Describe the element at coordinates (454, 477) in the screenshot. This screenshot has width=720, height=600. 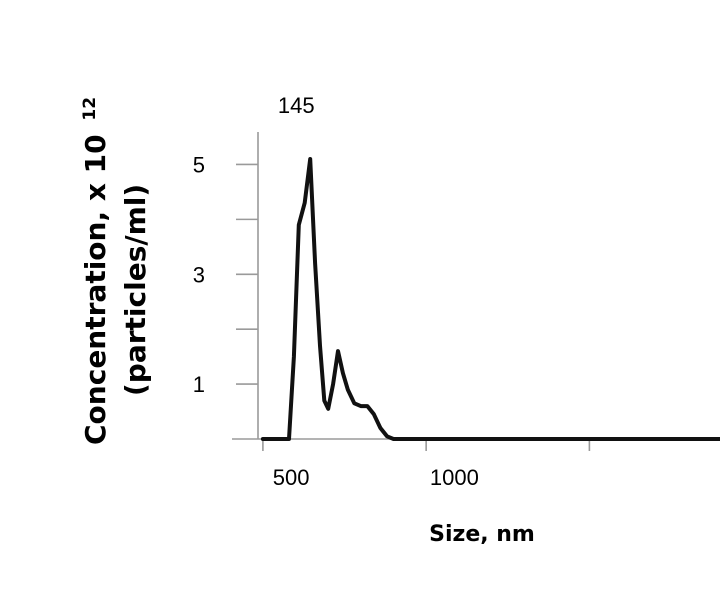
I see `x-tick-label: 1000` at that location.